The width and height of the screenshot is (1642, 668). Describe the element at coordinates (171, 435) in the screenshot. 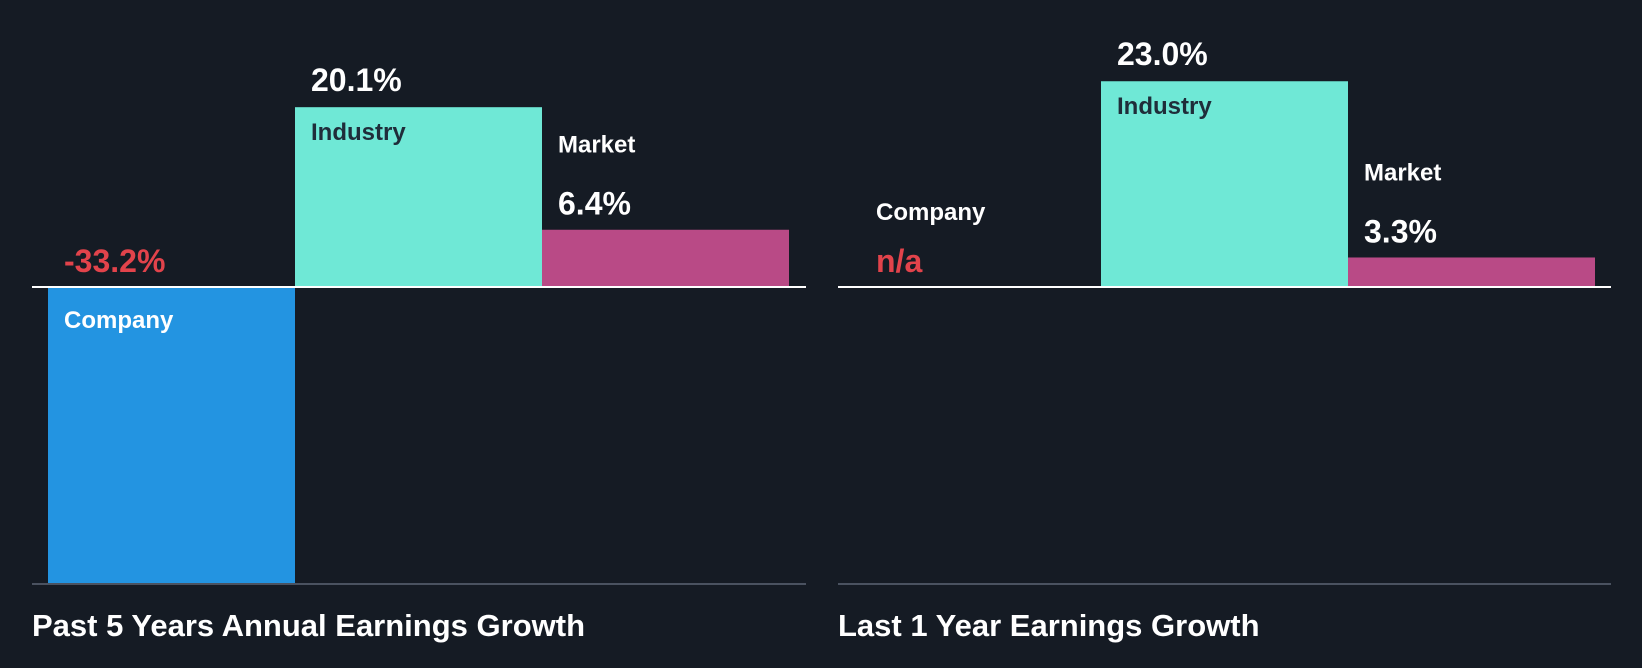

I see `past-5-years-company-bar` at that location.